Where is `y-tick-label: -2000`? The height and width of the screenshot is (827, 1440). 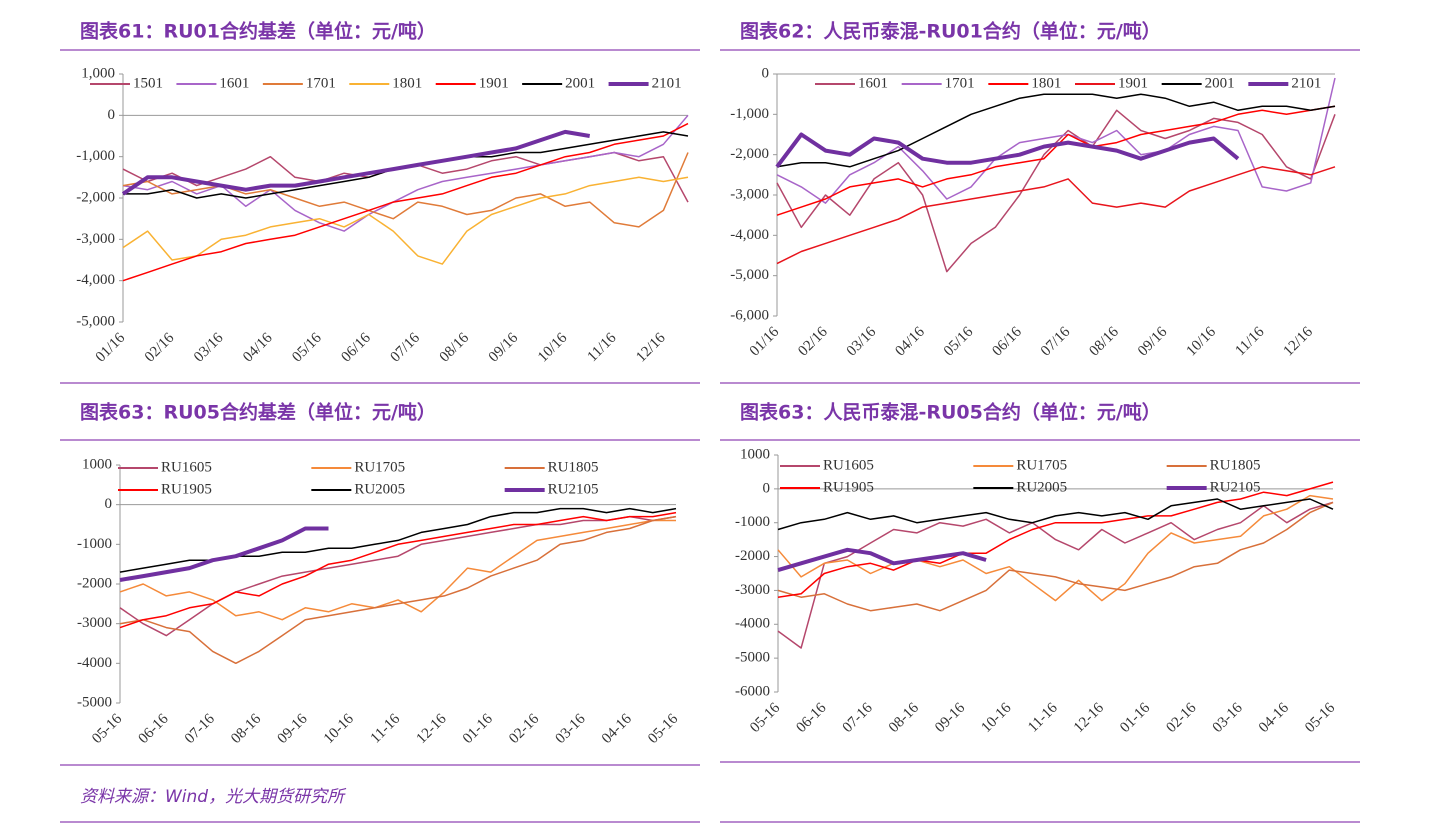
y-tick-label: -2000 is located at coordinates (752, 556).